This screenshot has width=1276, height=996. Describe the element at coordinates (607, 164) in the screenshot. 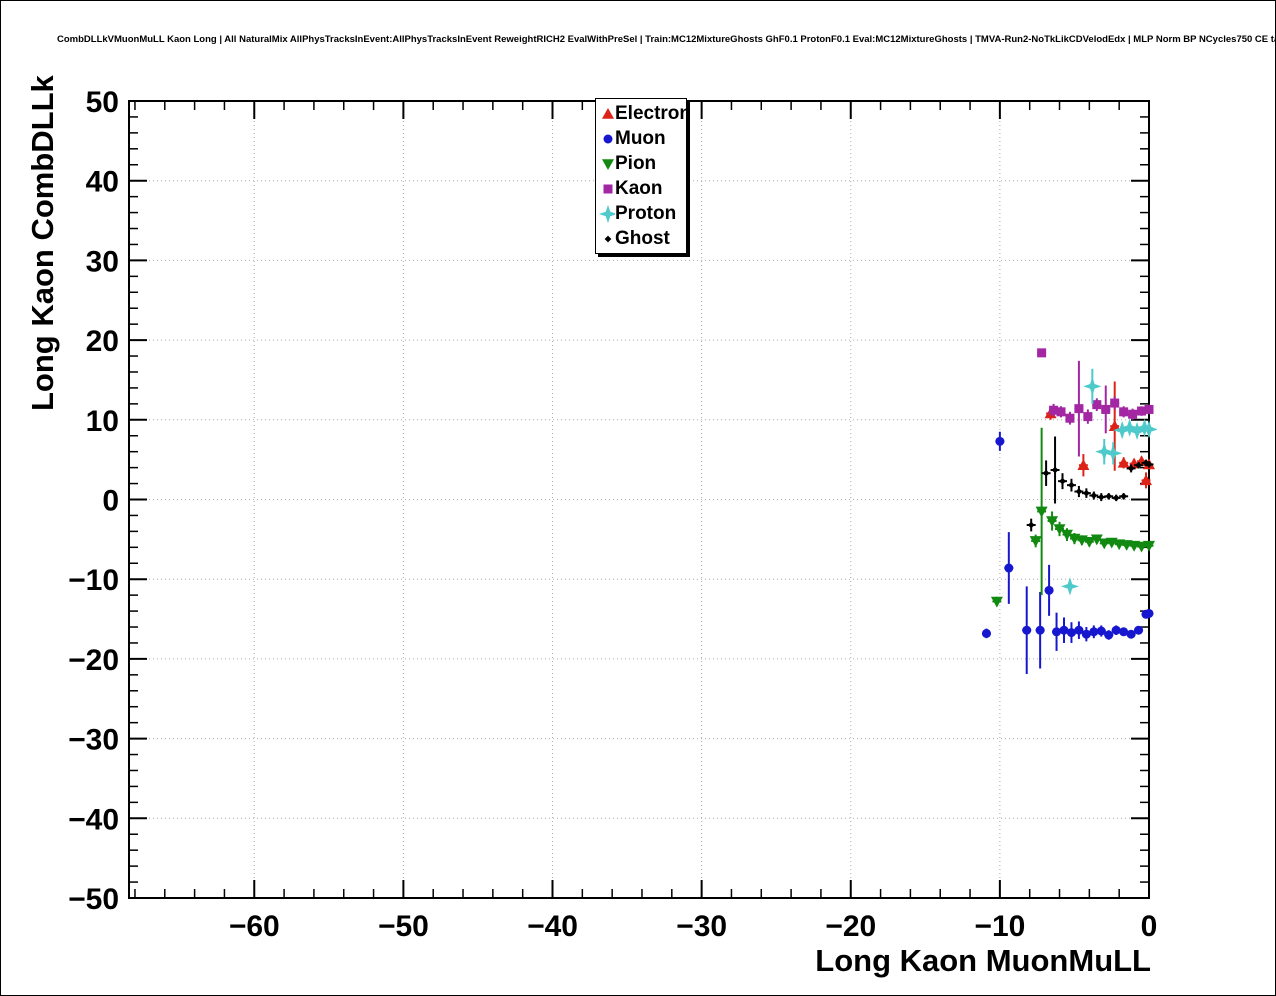

I see `pion-marker-icon` at that location.